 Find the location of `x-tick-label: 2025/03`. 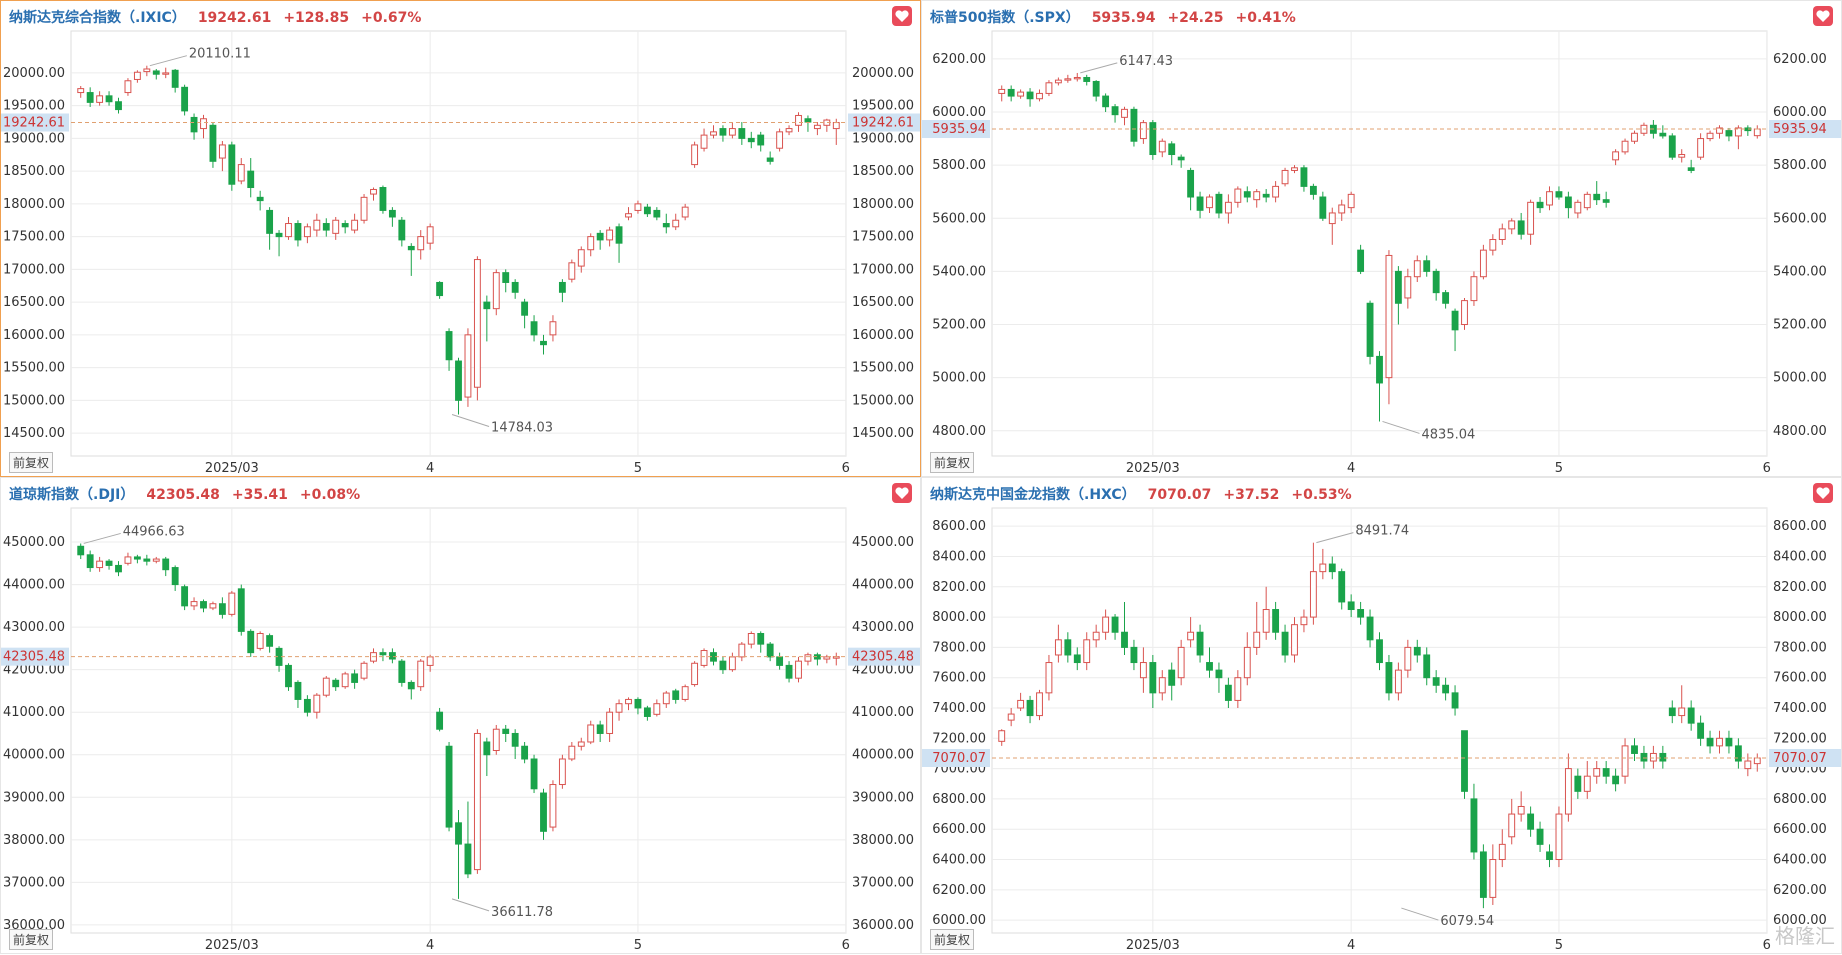

x-tick-label: 2025/03 is located at coordinates (232, 468).